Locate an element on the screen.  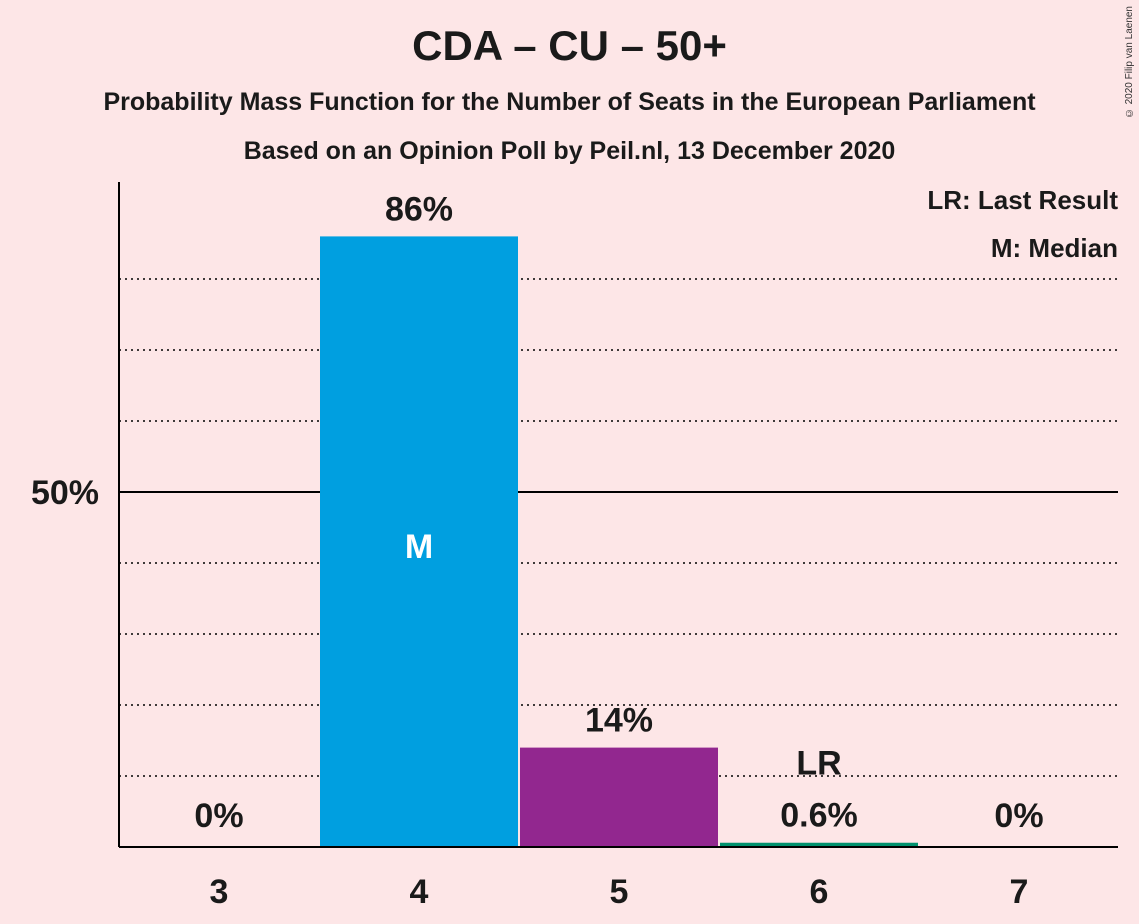
x-tick-label-3: 3 is located at coordinates (219, 892).